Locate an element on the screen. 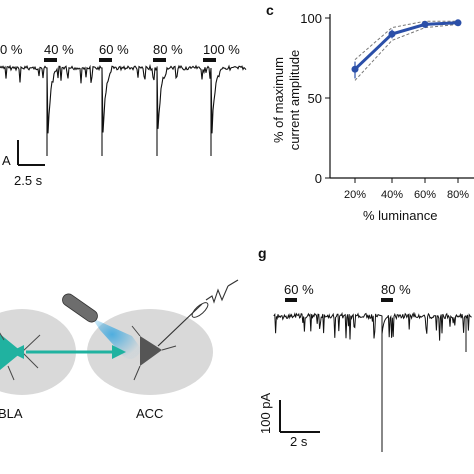  y-tick-label: 50 is located at coordinates (315, 98).